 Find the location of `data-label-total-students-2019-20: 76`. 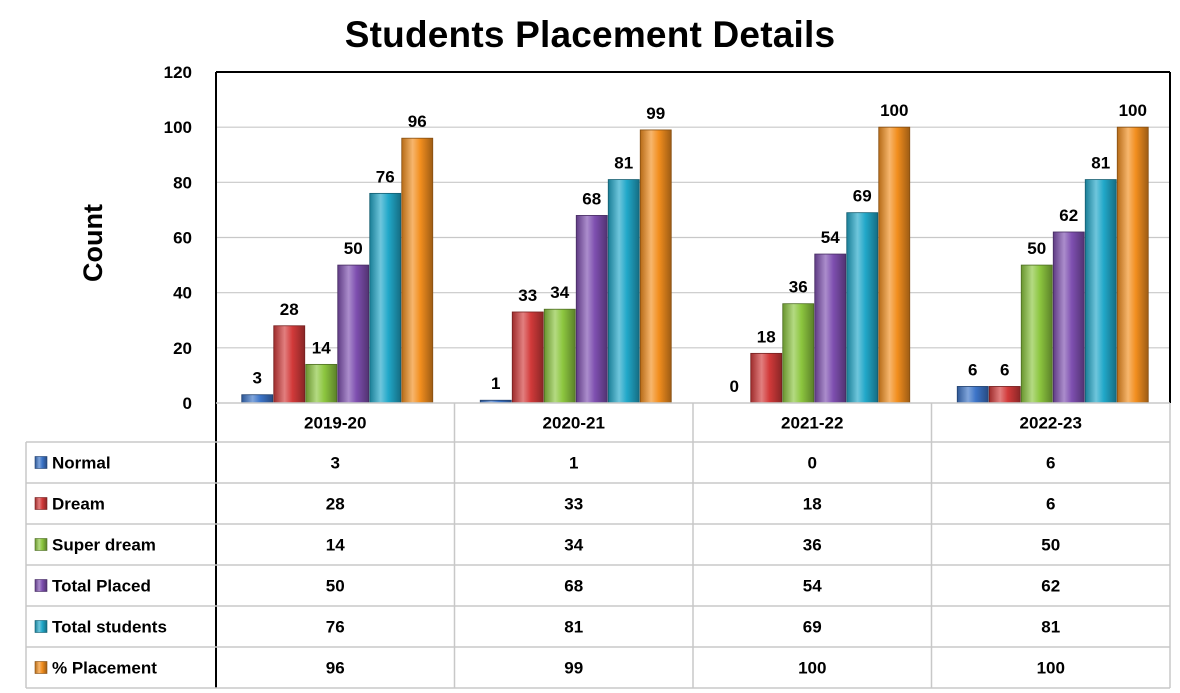

data-label-total-students-2019-20: 76 is located at coordinates (385, 176).